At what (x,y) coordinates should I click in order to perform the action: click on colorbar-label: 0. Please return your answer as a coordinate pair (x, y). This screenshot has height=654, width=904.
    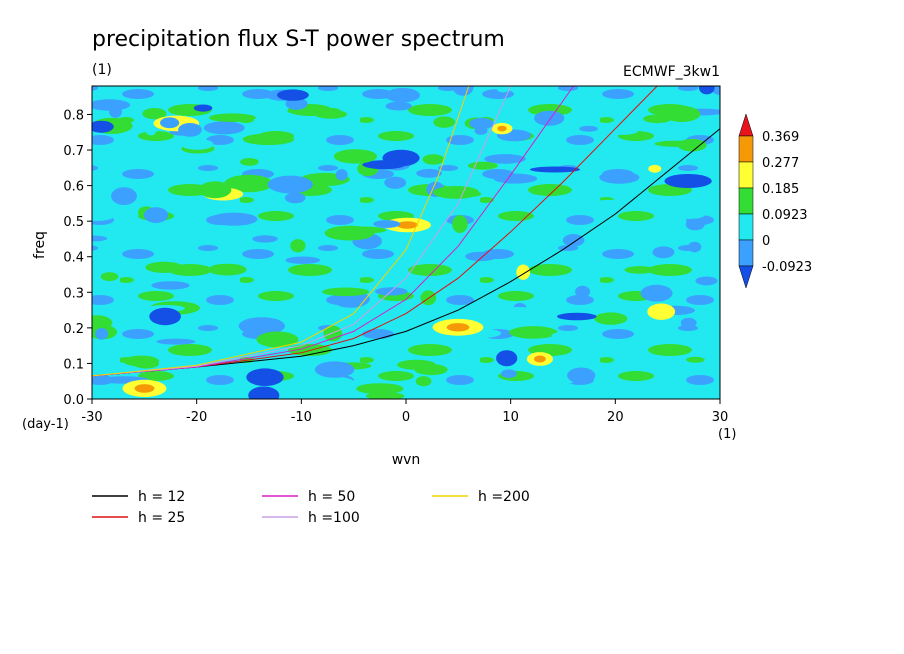
    Looking at the image, I should click on (766, 241).